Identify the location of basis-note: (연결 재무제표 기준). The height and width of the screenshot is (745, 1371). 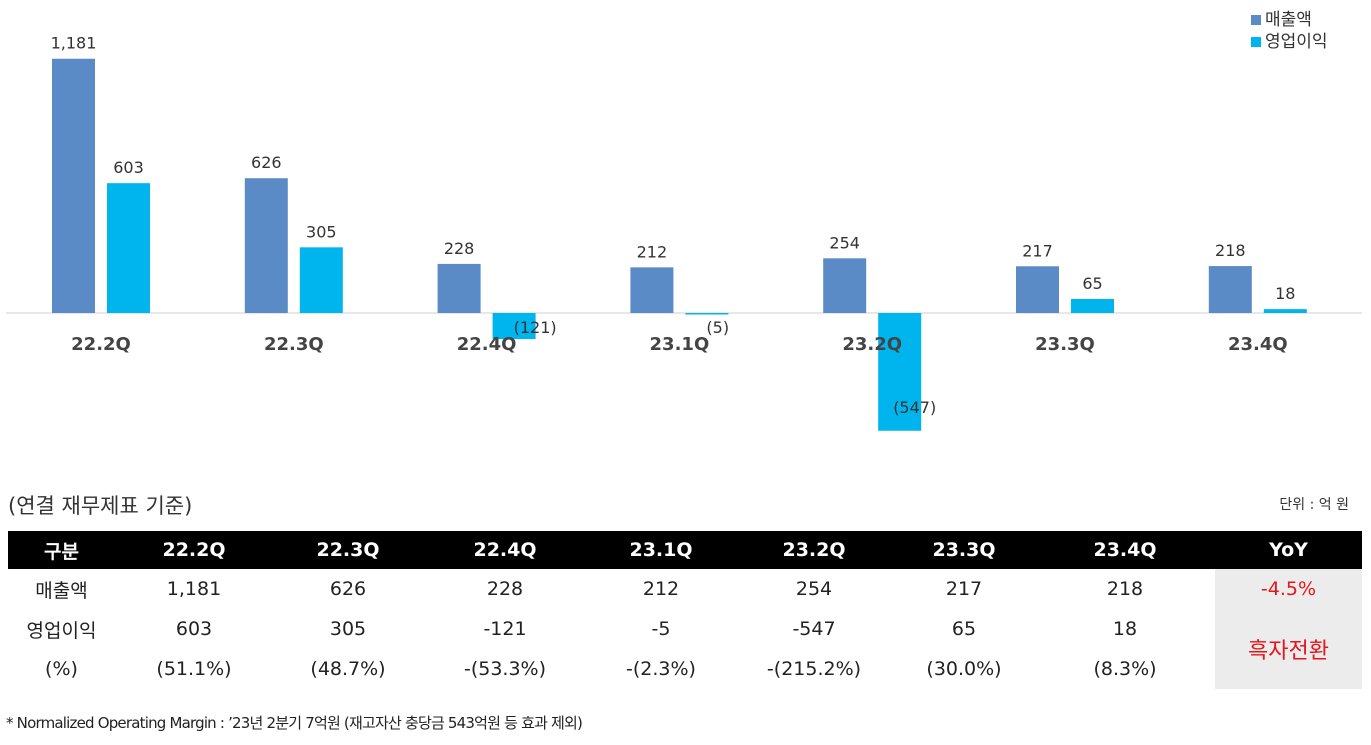
(100, 506).